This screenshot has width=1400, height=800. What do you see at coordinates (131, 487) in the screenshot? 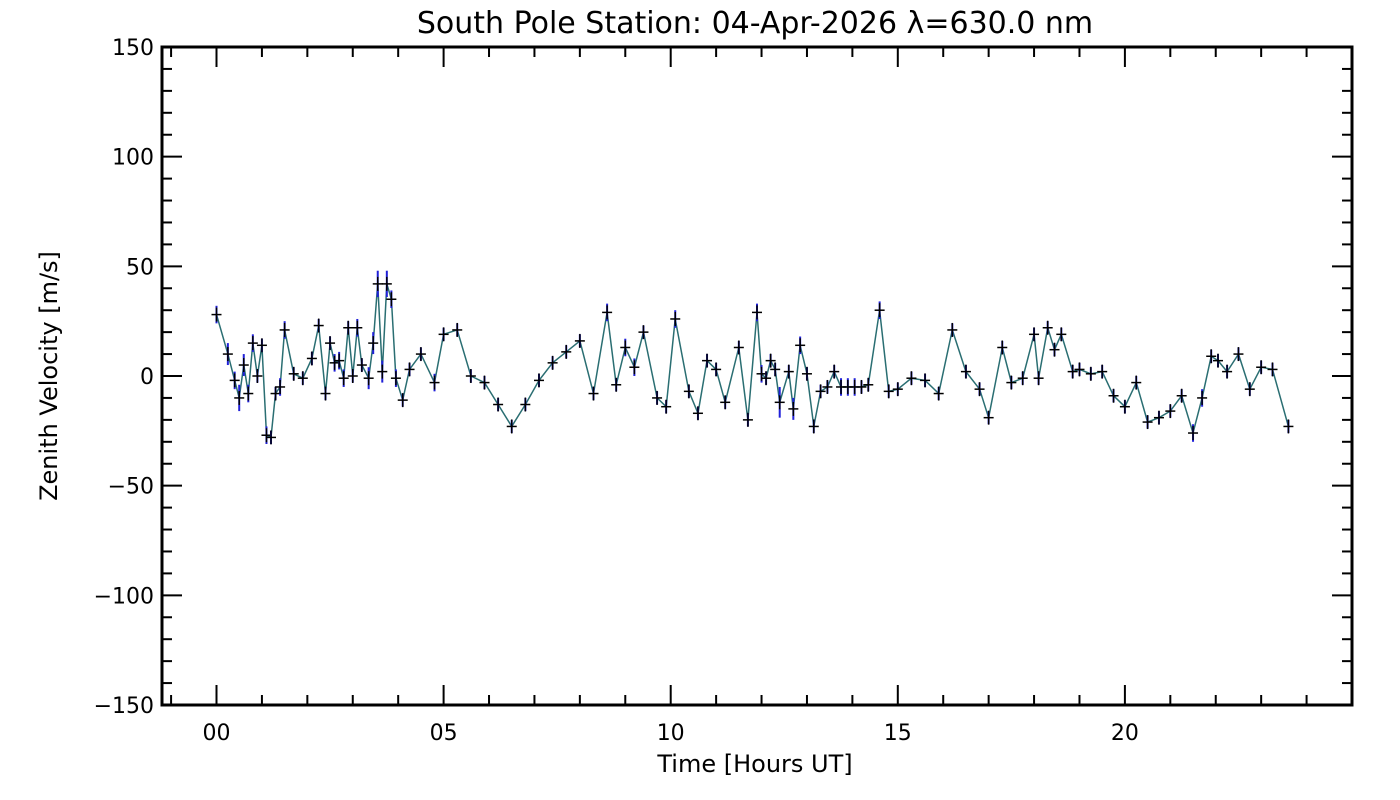
I see `y-tick-label: −50` at bounding box center [131, 487].